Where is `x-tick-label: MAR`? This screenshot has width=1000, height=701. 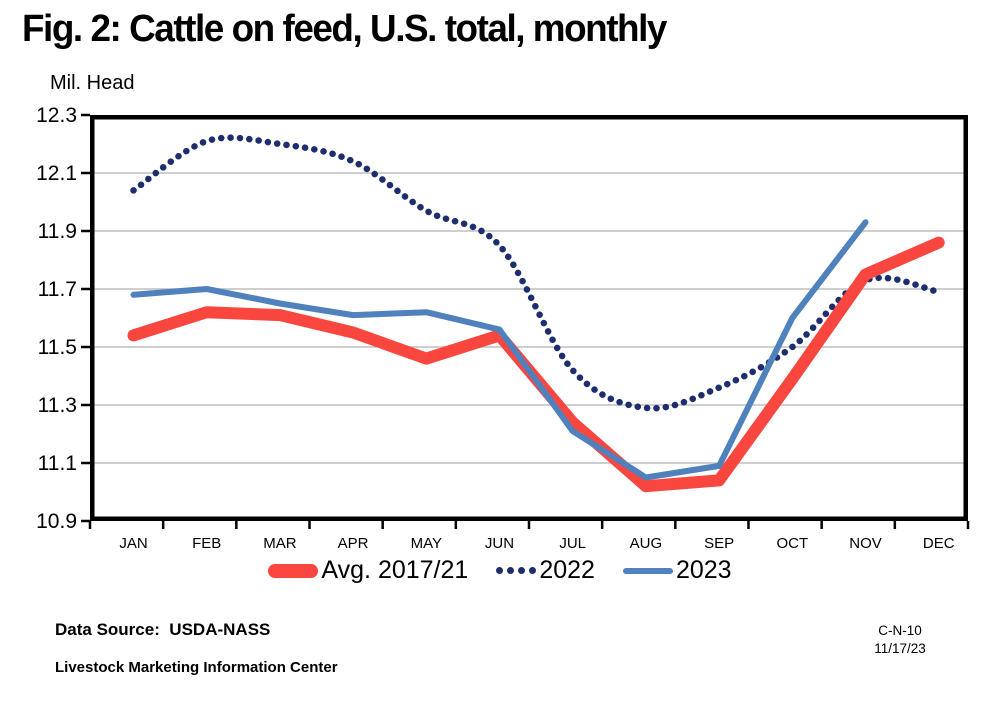 x-tick-label: MAR is located at coordinates (280, 543).